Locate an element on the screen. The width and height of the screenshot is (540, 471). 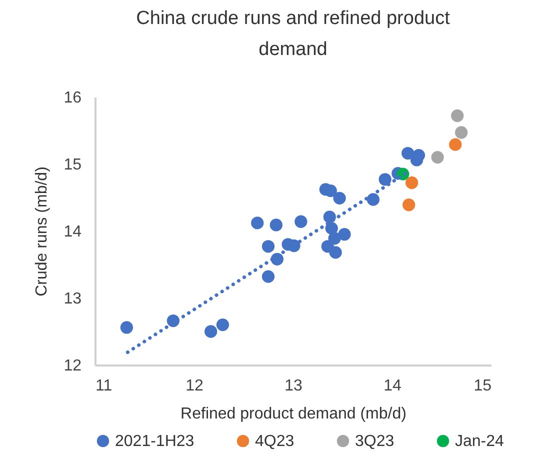
legend-label: Jan-24 is located at coordinates (479, 441).